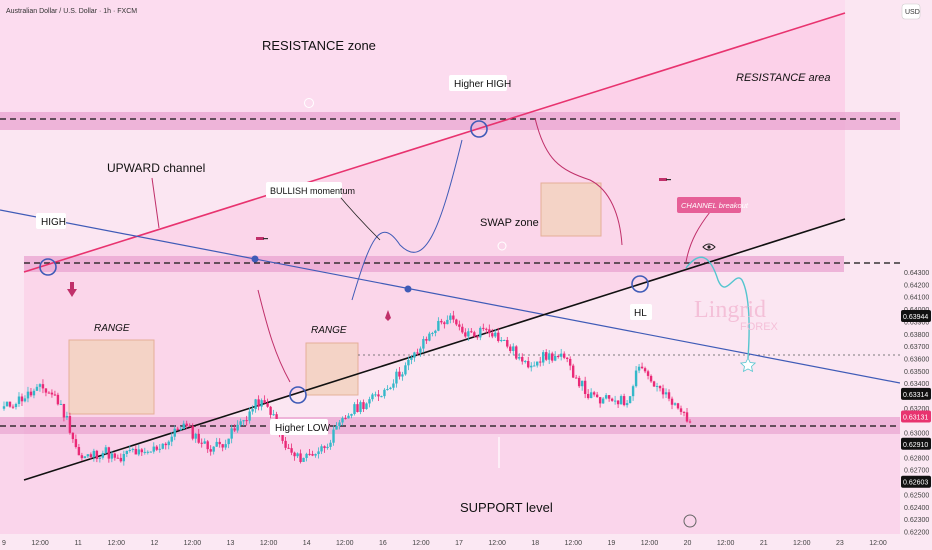  I want to click on y-tick-label: 0.63500, so click(916, 372).